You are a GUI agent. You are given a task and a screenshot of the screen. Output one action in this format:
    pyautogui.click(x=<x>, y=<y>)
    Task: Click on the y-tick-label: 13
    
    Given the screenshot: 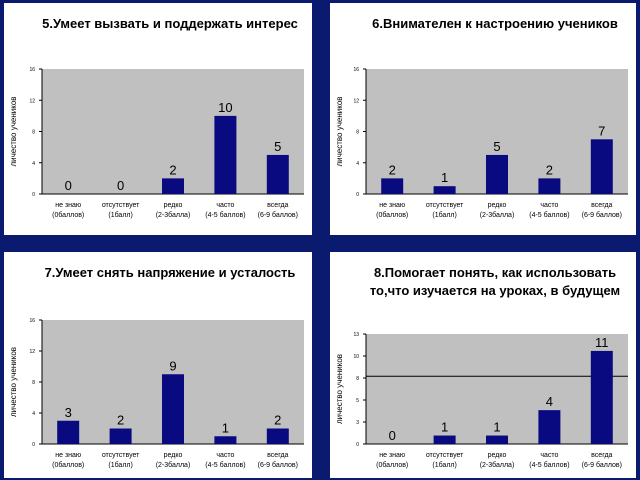 What is the action you would take?
    pyautogui.click(x=356, y=335)
    